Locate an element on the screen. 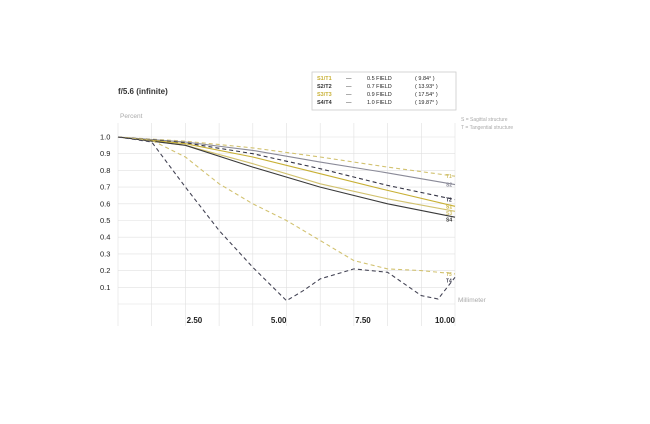 This screenshot has width=650, height=424. end-label-t2: T2 is located at coordinates (449, 201).